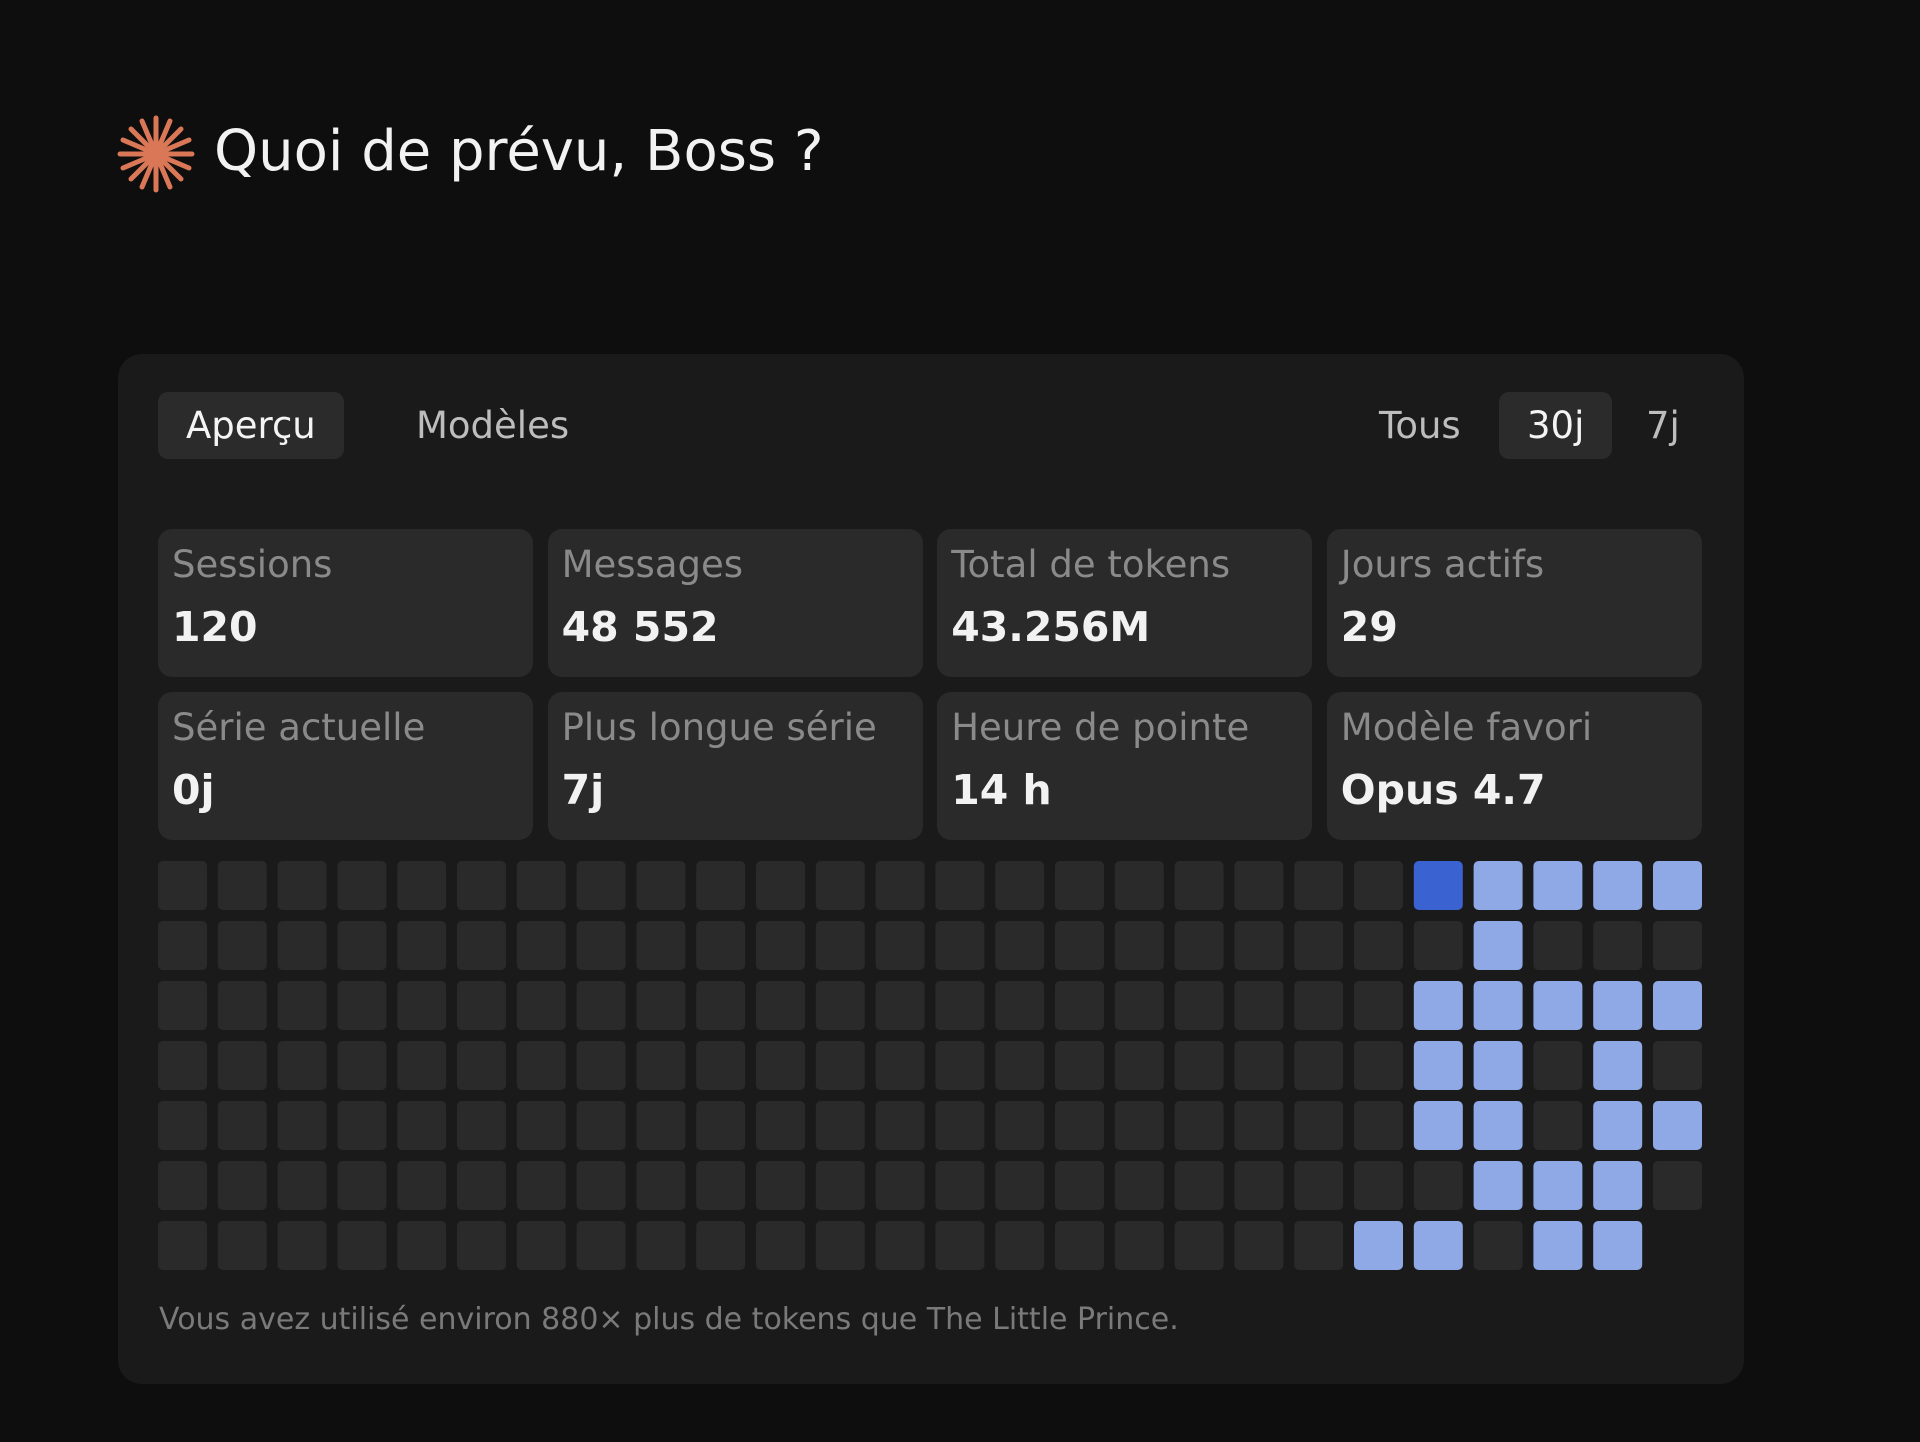 Image resolution: width=1920 pixels, height=1442 pixels. Describe the element at coordinates (493, 425) in the screenshot. I see `tab: Modèles` at that location.